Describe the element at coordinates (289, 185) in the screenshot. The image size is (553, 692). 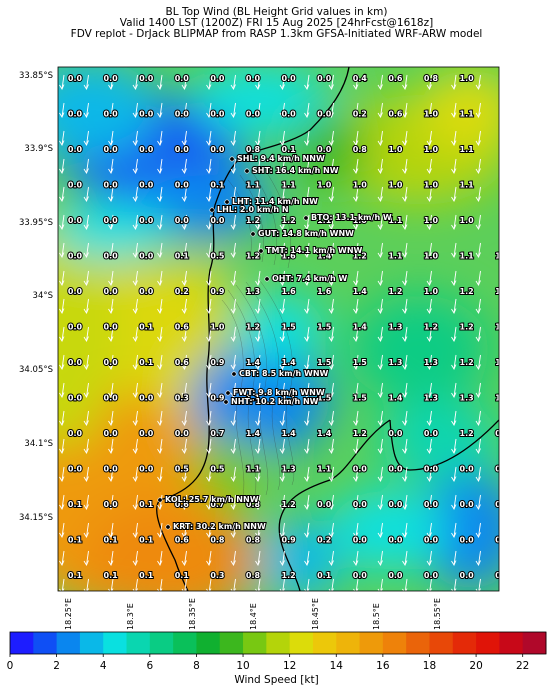
I see `grid-value: 1.1` at that location.